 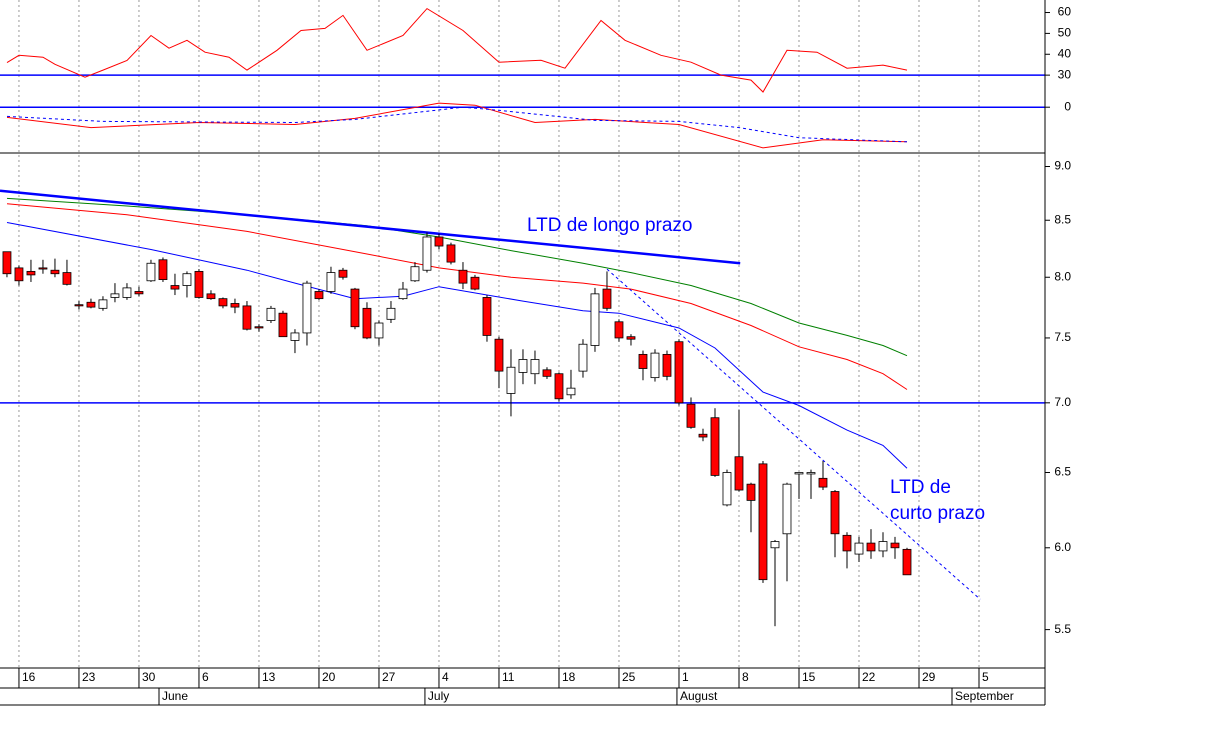 I want to click on y-tick-label: 60, so click(x=1065, y=12).